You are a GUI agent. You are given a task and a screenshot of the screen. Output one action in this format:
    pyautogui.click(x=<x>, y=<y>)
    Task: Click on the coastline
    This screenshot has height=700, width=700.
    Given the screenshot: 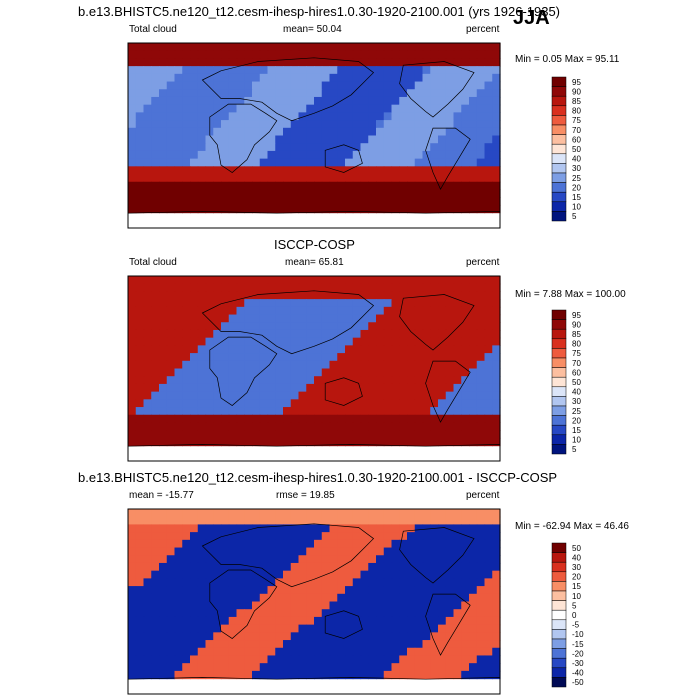 What is the action you would take?
    pyautogui.click(x=243, y=604)
    